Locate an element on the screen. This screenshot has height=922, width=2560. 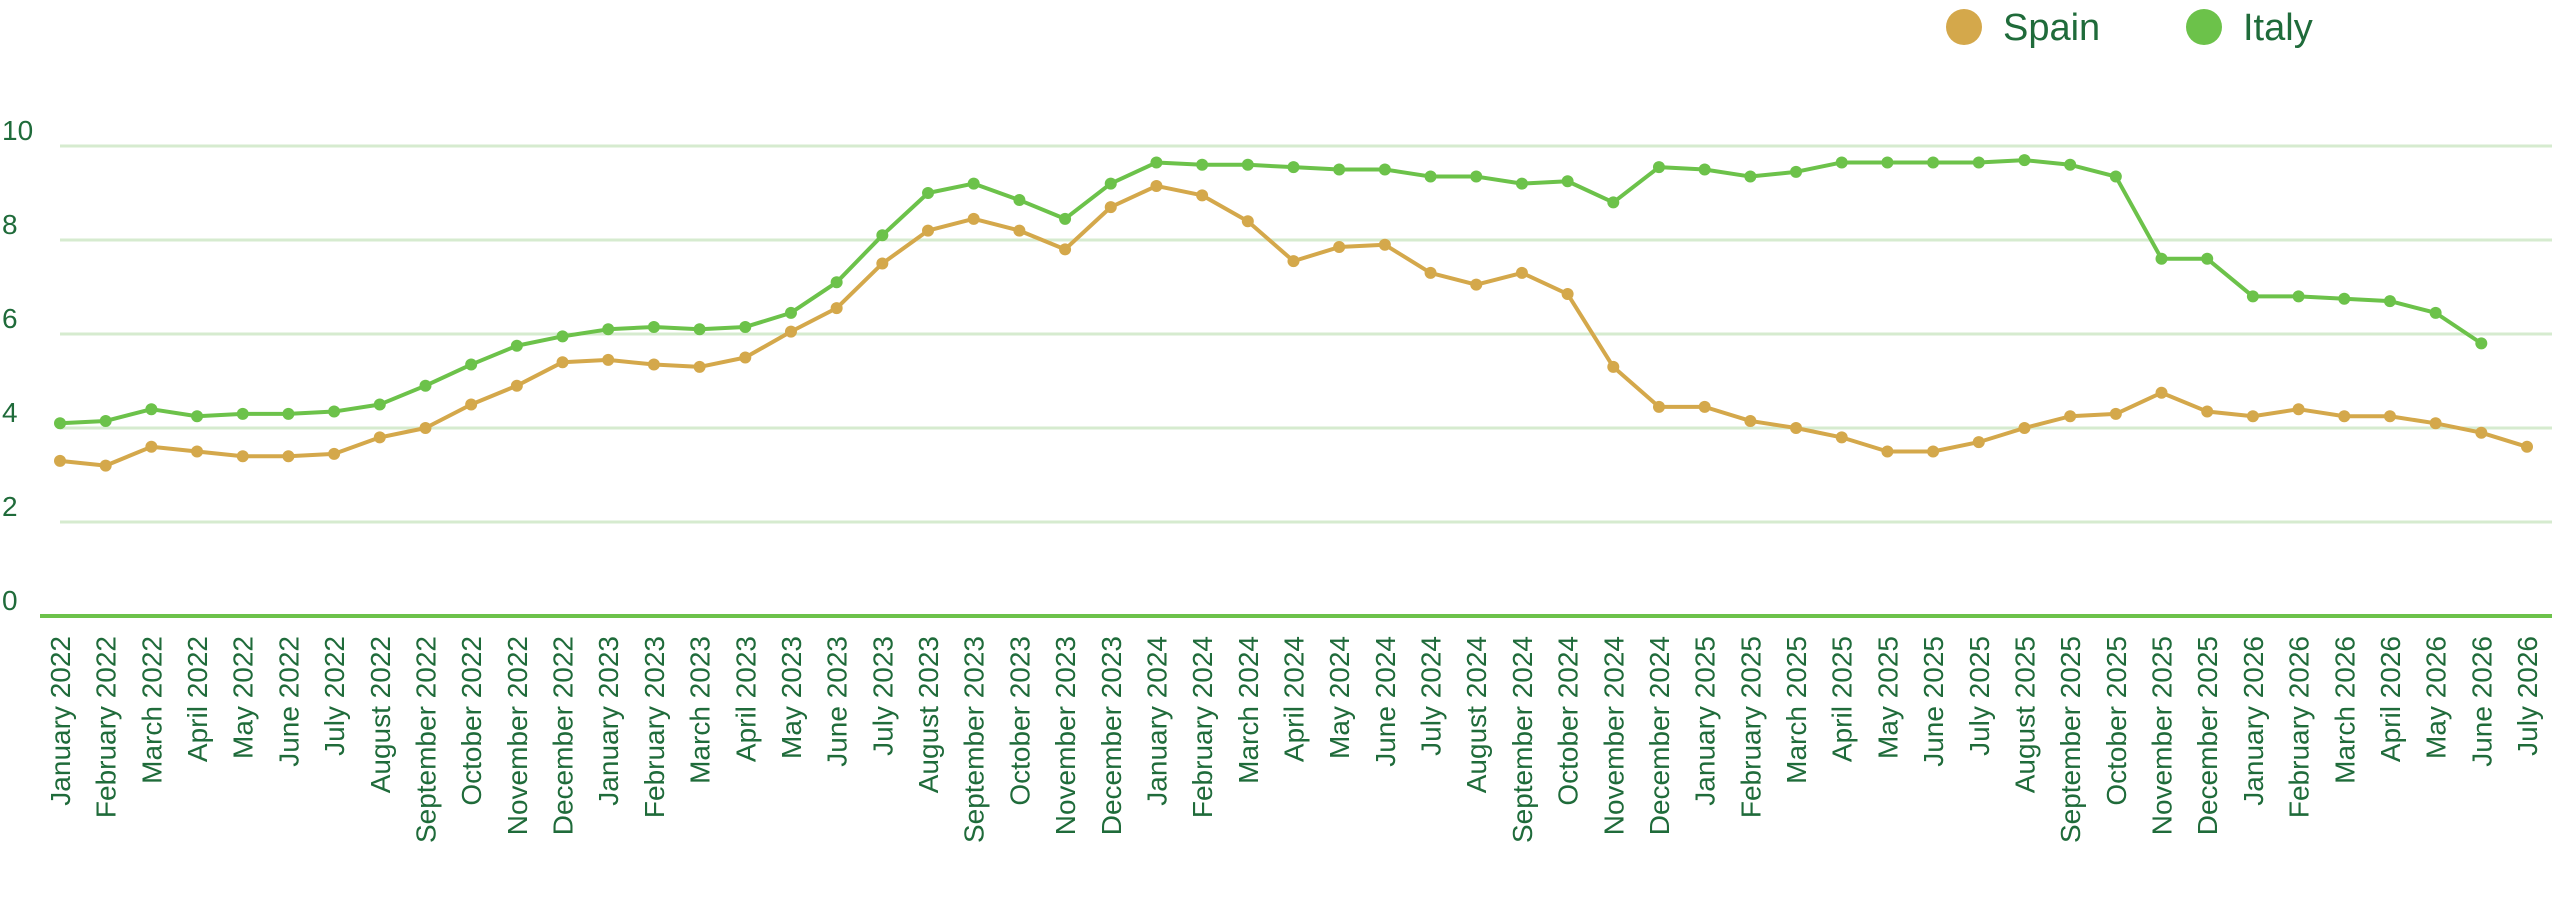
x-tick-label: September 2024 is located at coordinates (1522, 739).